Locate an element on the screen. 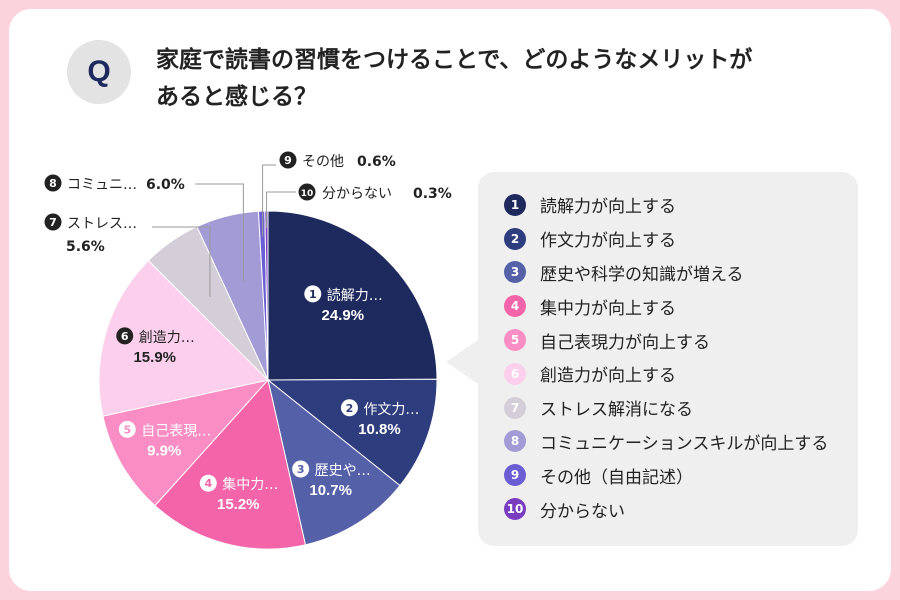 The height and width of the screenshot is (600, 900). outside-num-9: 9 is located at coordinates (288, 160).